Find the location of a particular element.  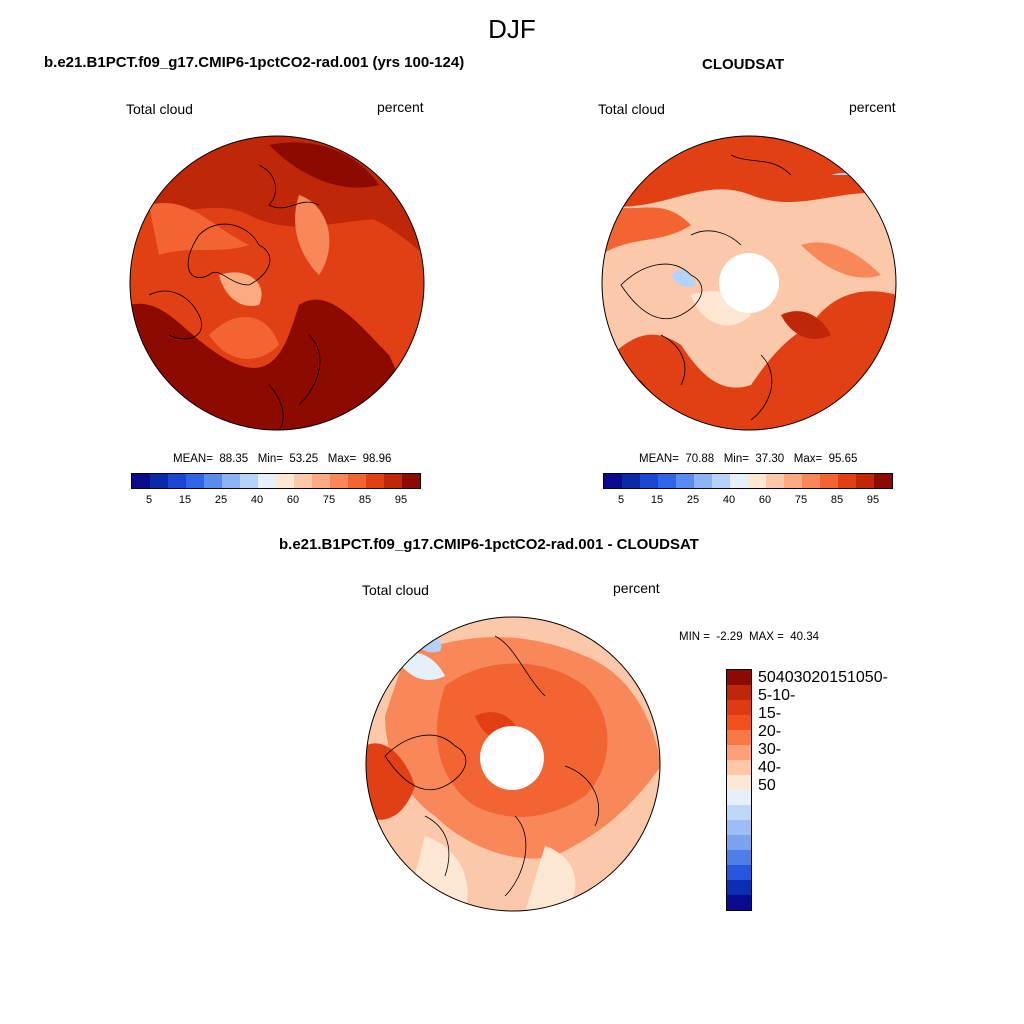

min-label: MIN = is located at coordinates (694, 637).